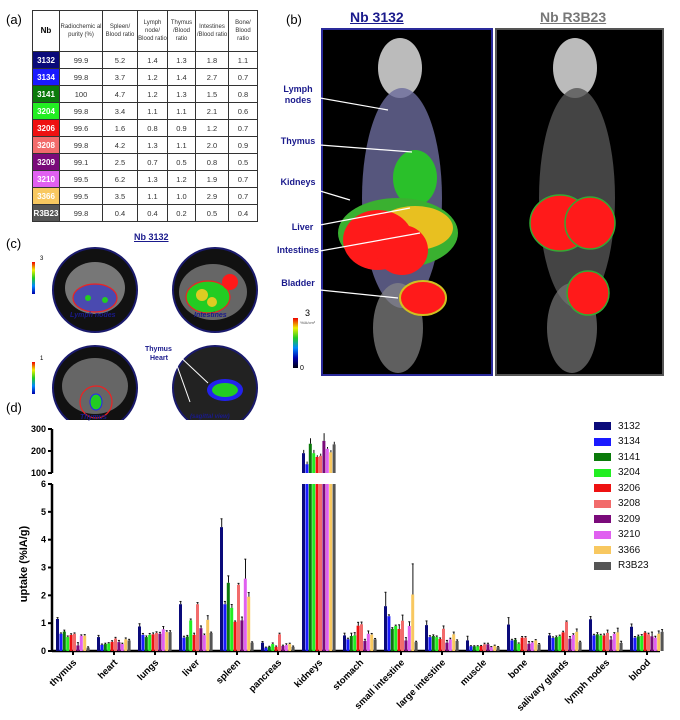  Describe the element at coordinates (358, 638) in the screenshot. I see `bar-3206-stomach` at that location.